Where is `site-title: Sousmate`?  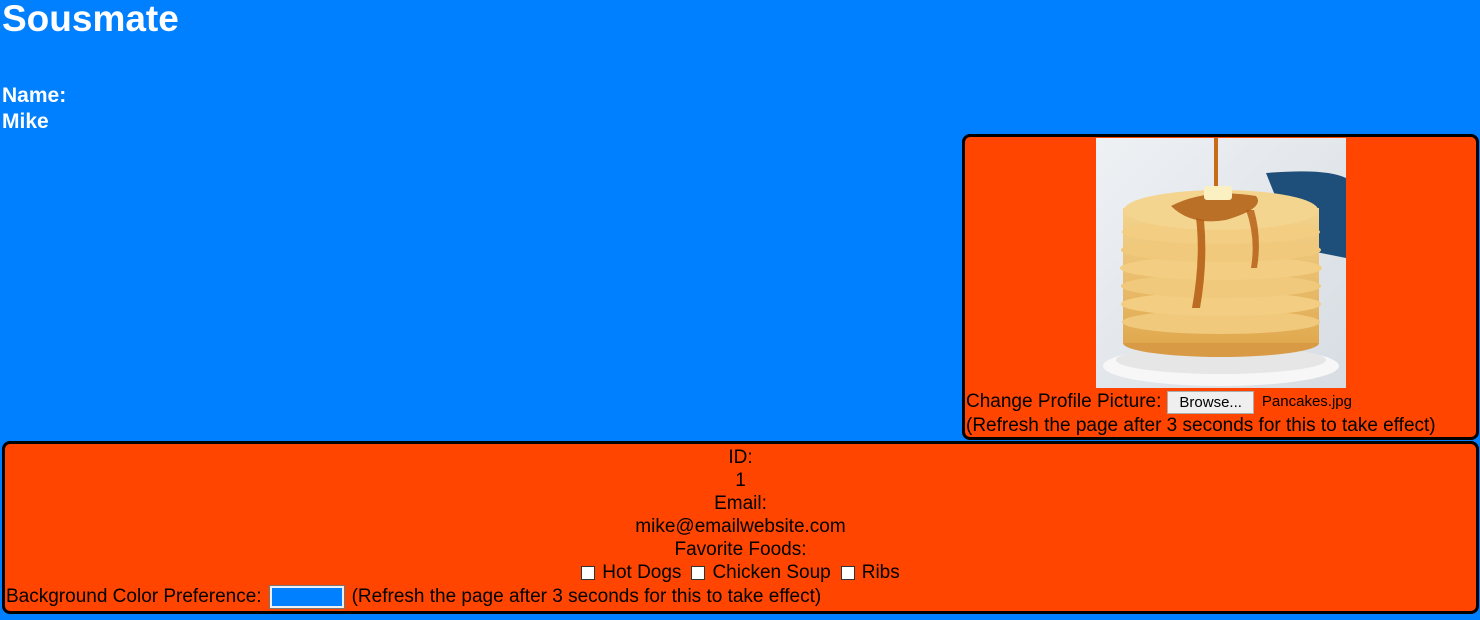 site-title: Sousmate is located at coordinates (90, 19).